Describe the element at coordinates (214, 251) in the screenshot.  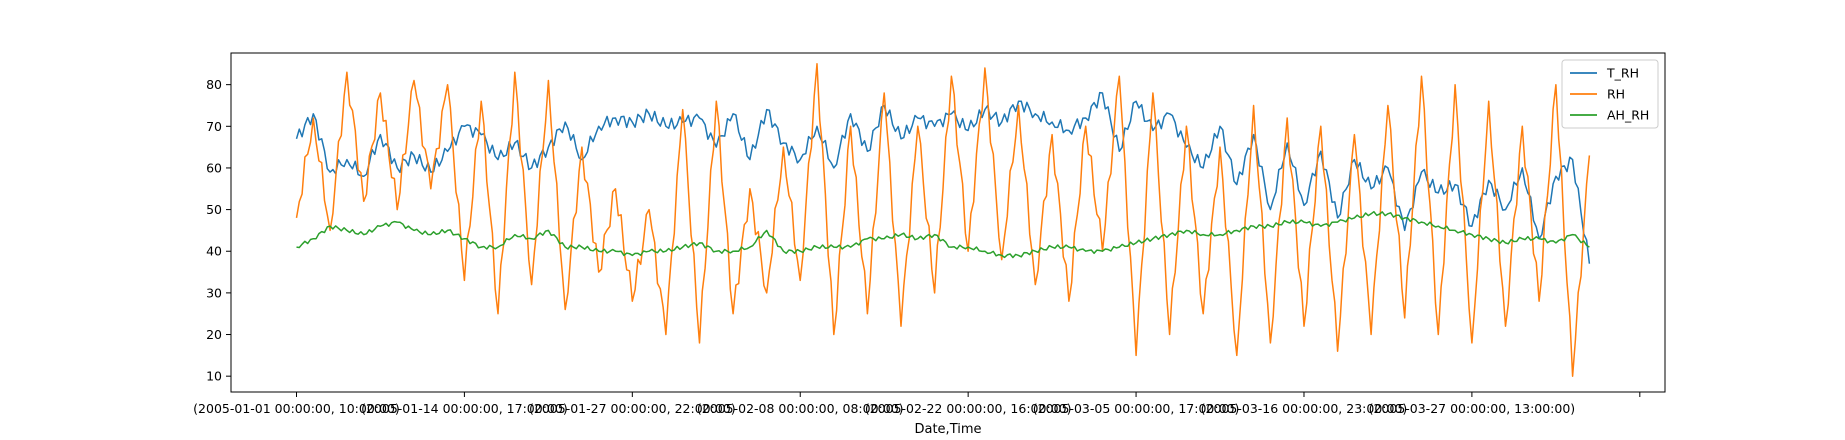
I see `y-tick-label: 40` at that location.